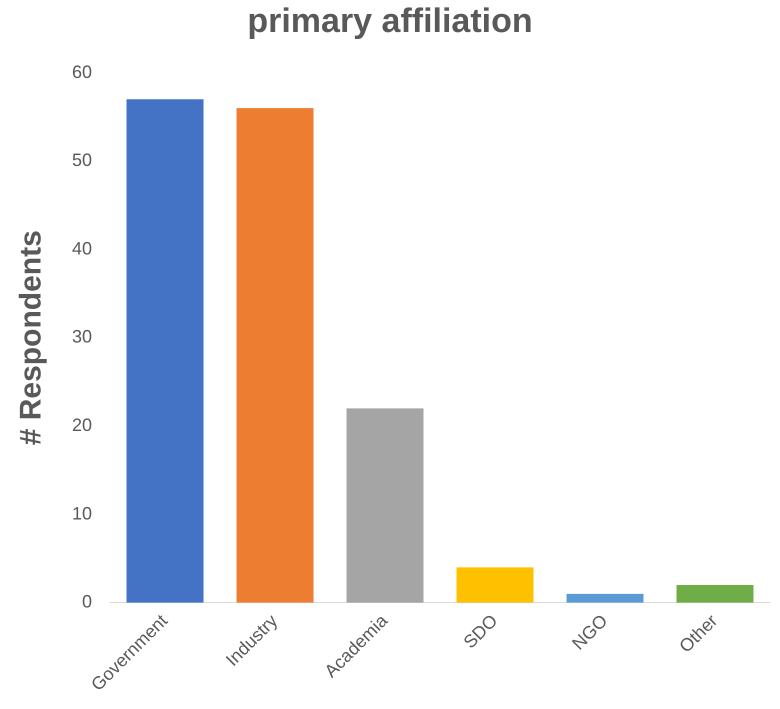  Describe the element at coordinates (82, 72) in the screenshot. I see `y-tick-label: 60` at that location.